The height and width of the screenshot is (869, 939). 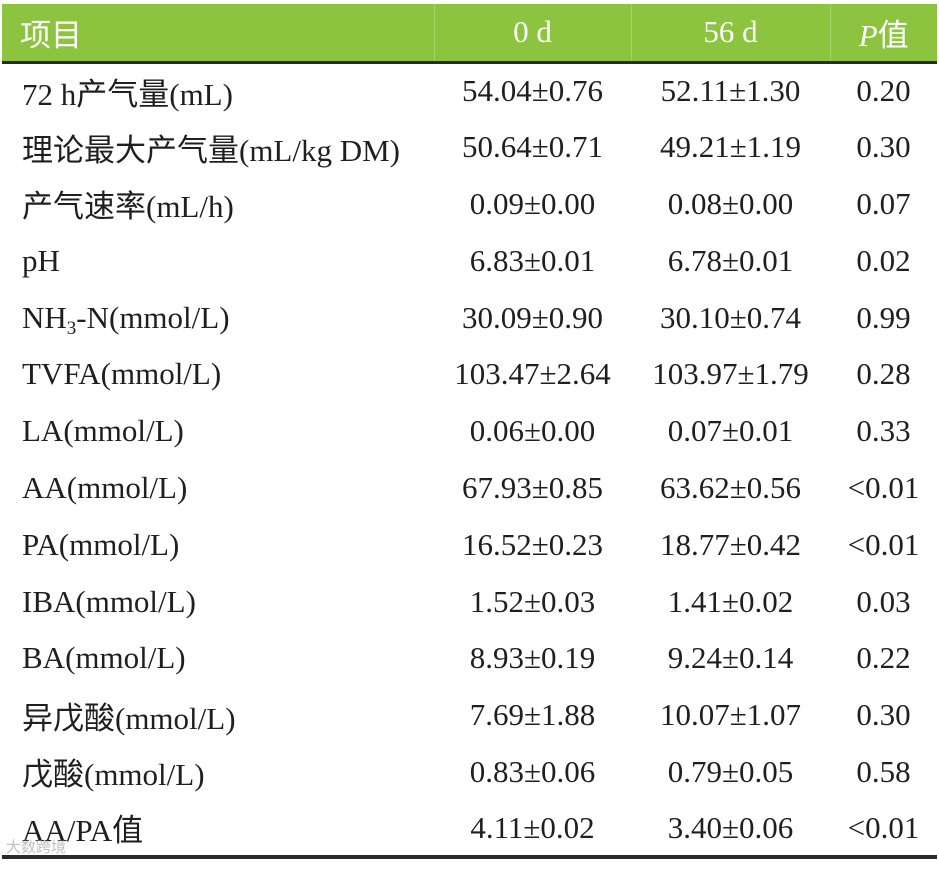 What do you see at coordinates (883, 771) in the screenshot?
I see `row-p: 0.58` at bounding box center [883, 771].